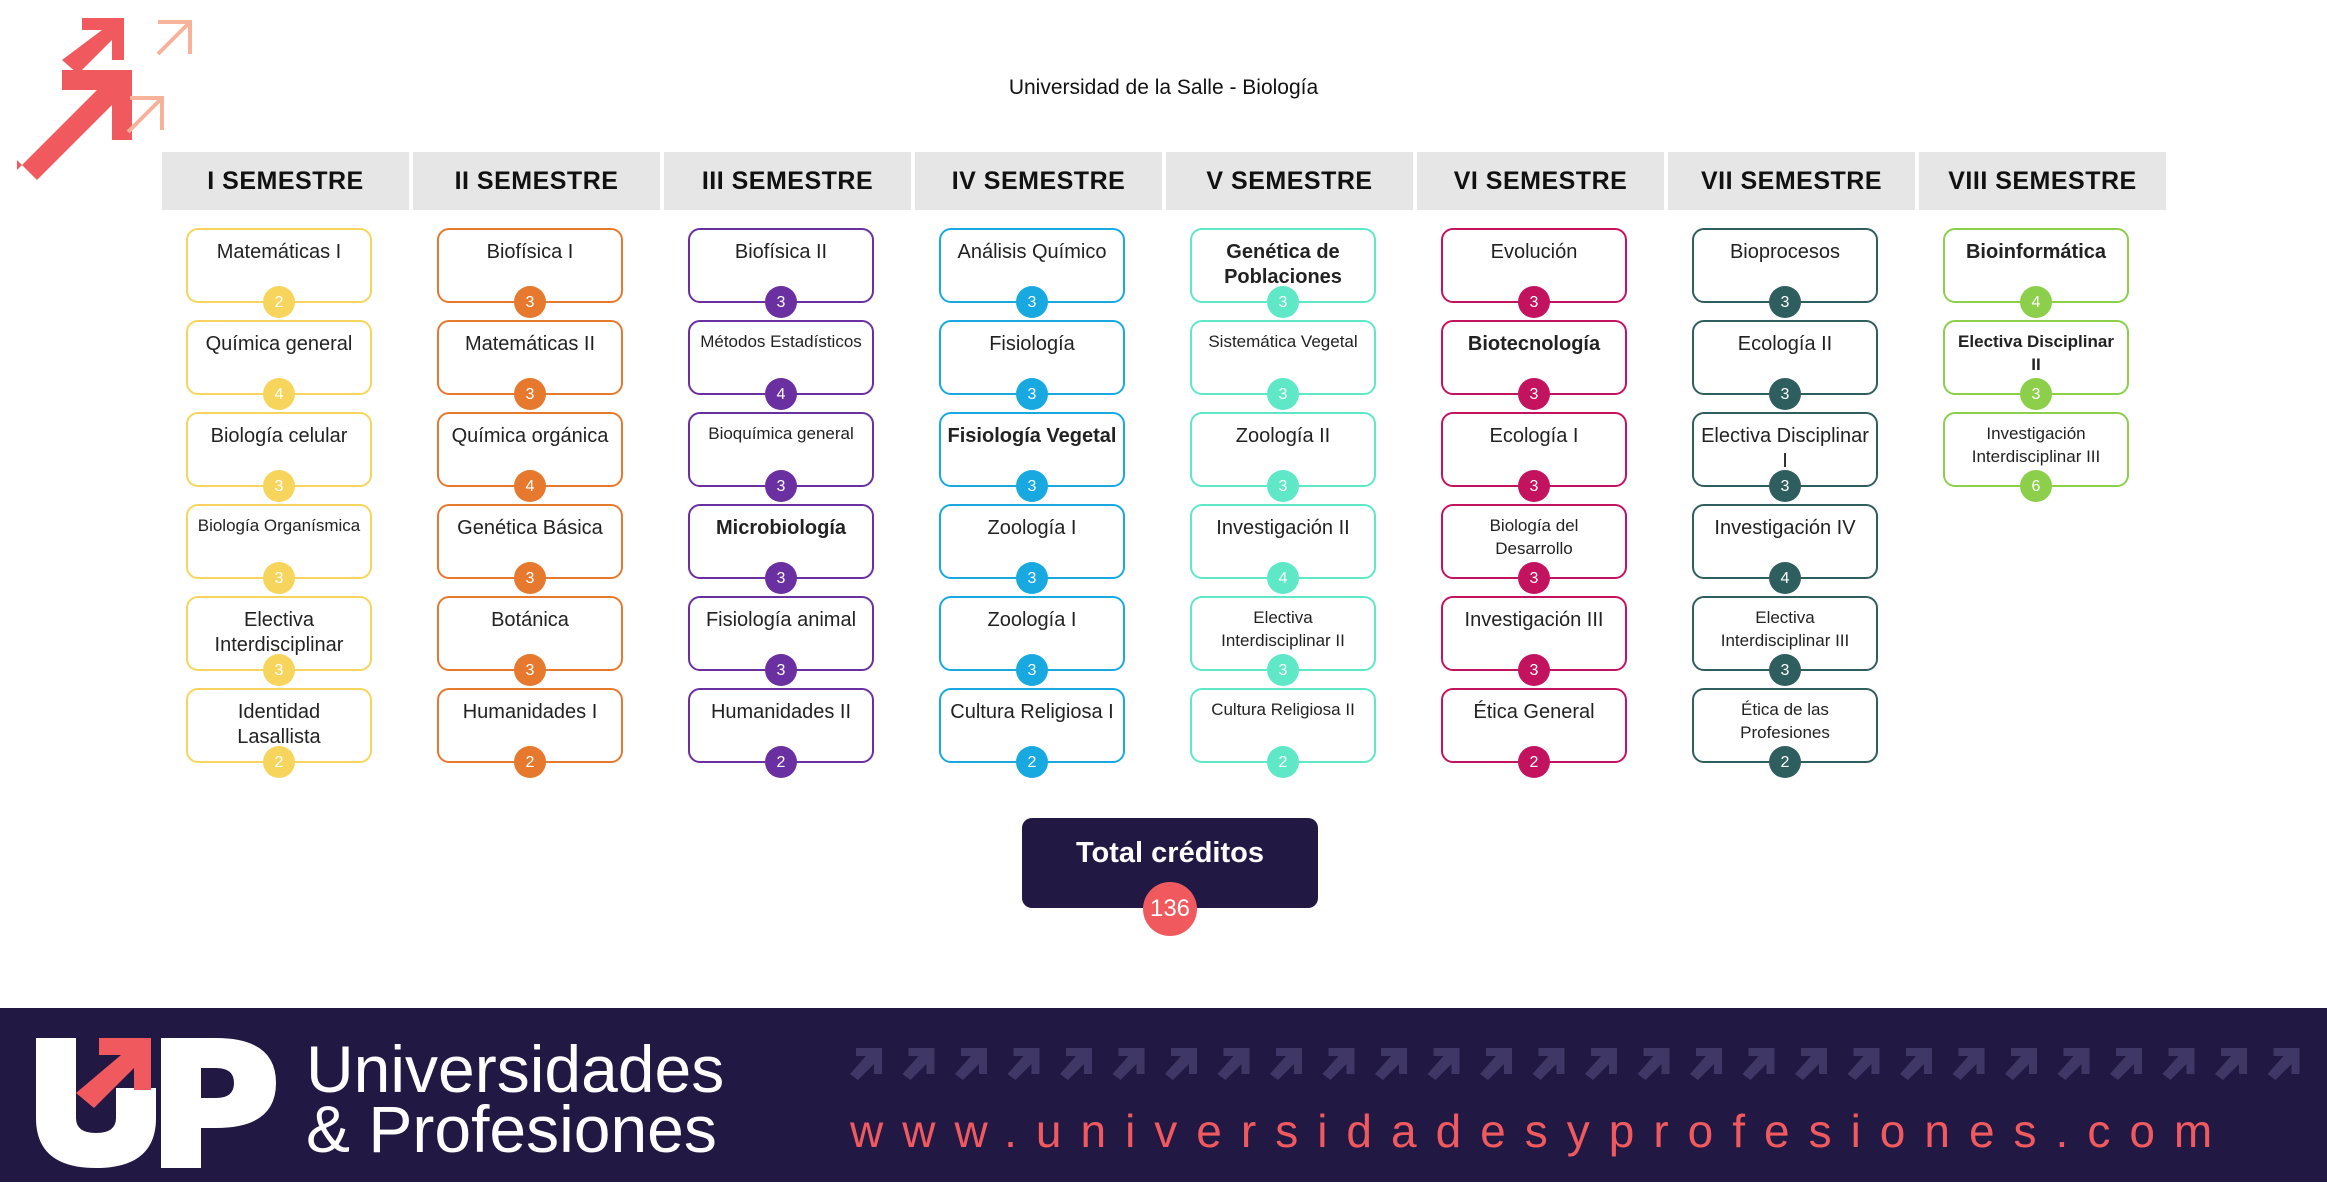 The width and height of the screenshot is (2327, 1198). What do you see at coordinates (2036, 486) in the screenshot?
I see `credit-badge: 6` at bounding box center [2036, 486].